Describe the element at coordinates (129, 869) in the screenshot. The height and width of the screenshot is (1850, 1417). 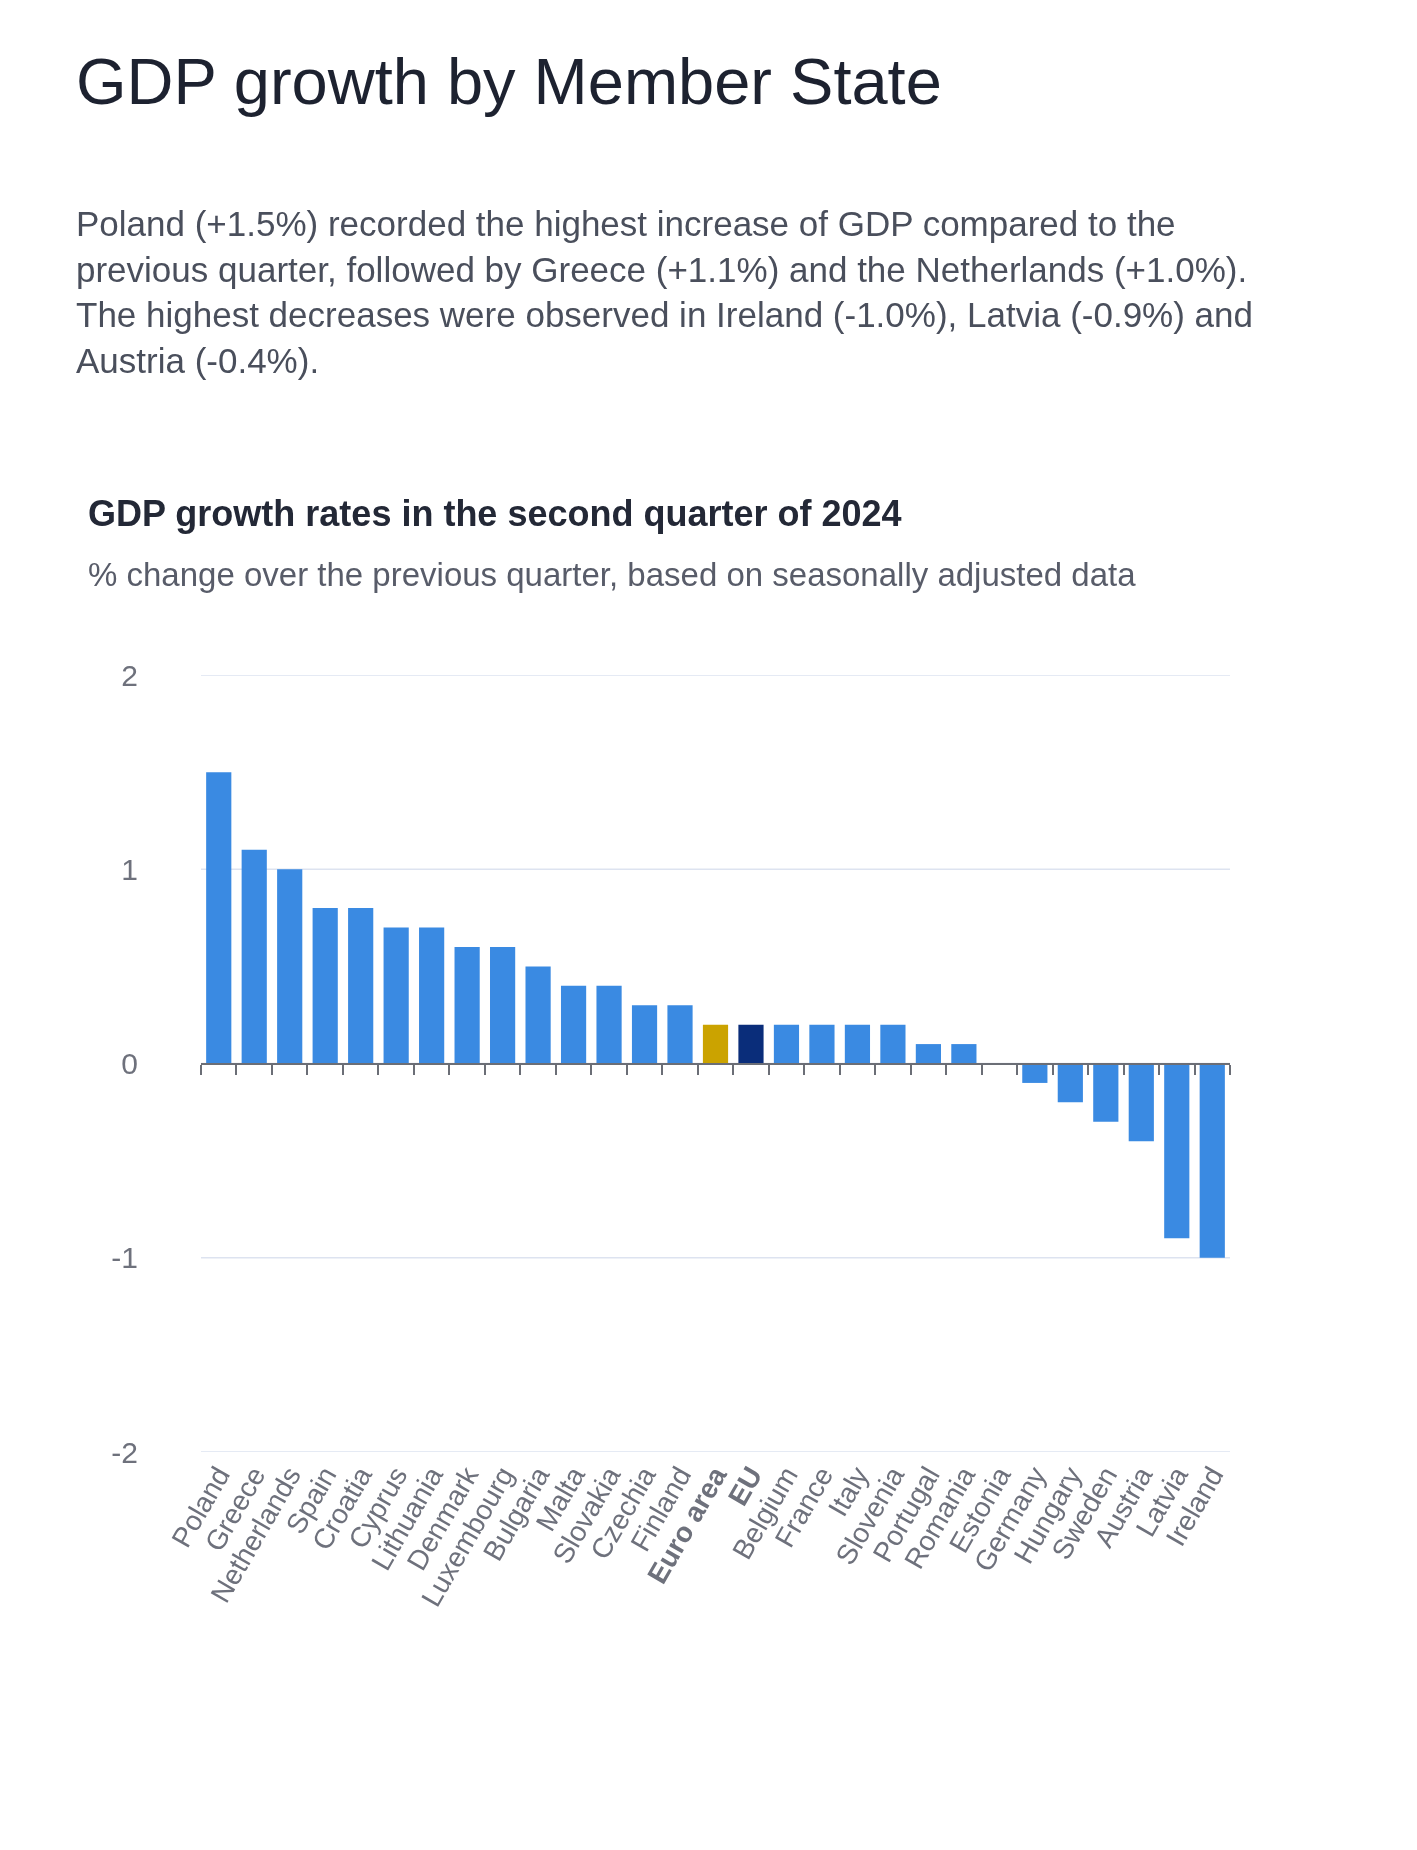
I see `y-tick-label: 1` at that location.